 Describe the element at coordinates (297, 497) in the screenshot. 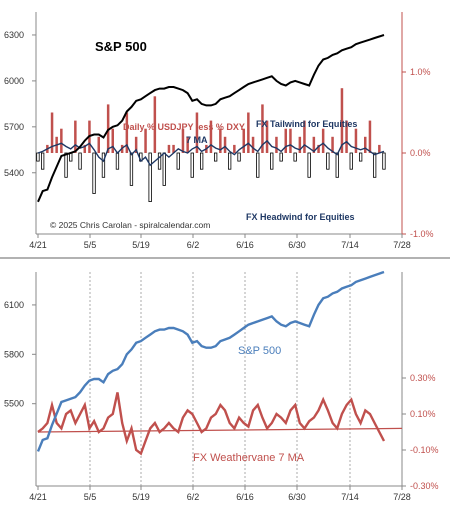

I see `bottom-x-tick-label: 6/30` at that location.